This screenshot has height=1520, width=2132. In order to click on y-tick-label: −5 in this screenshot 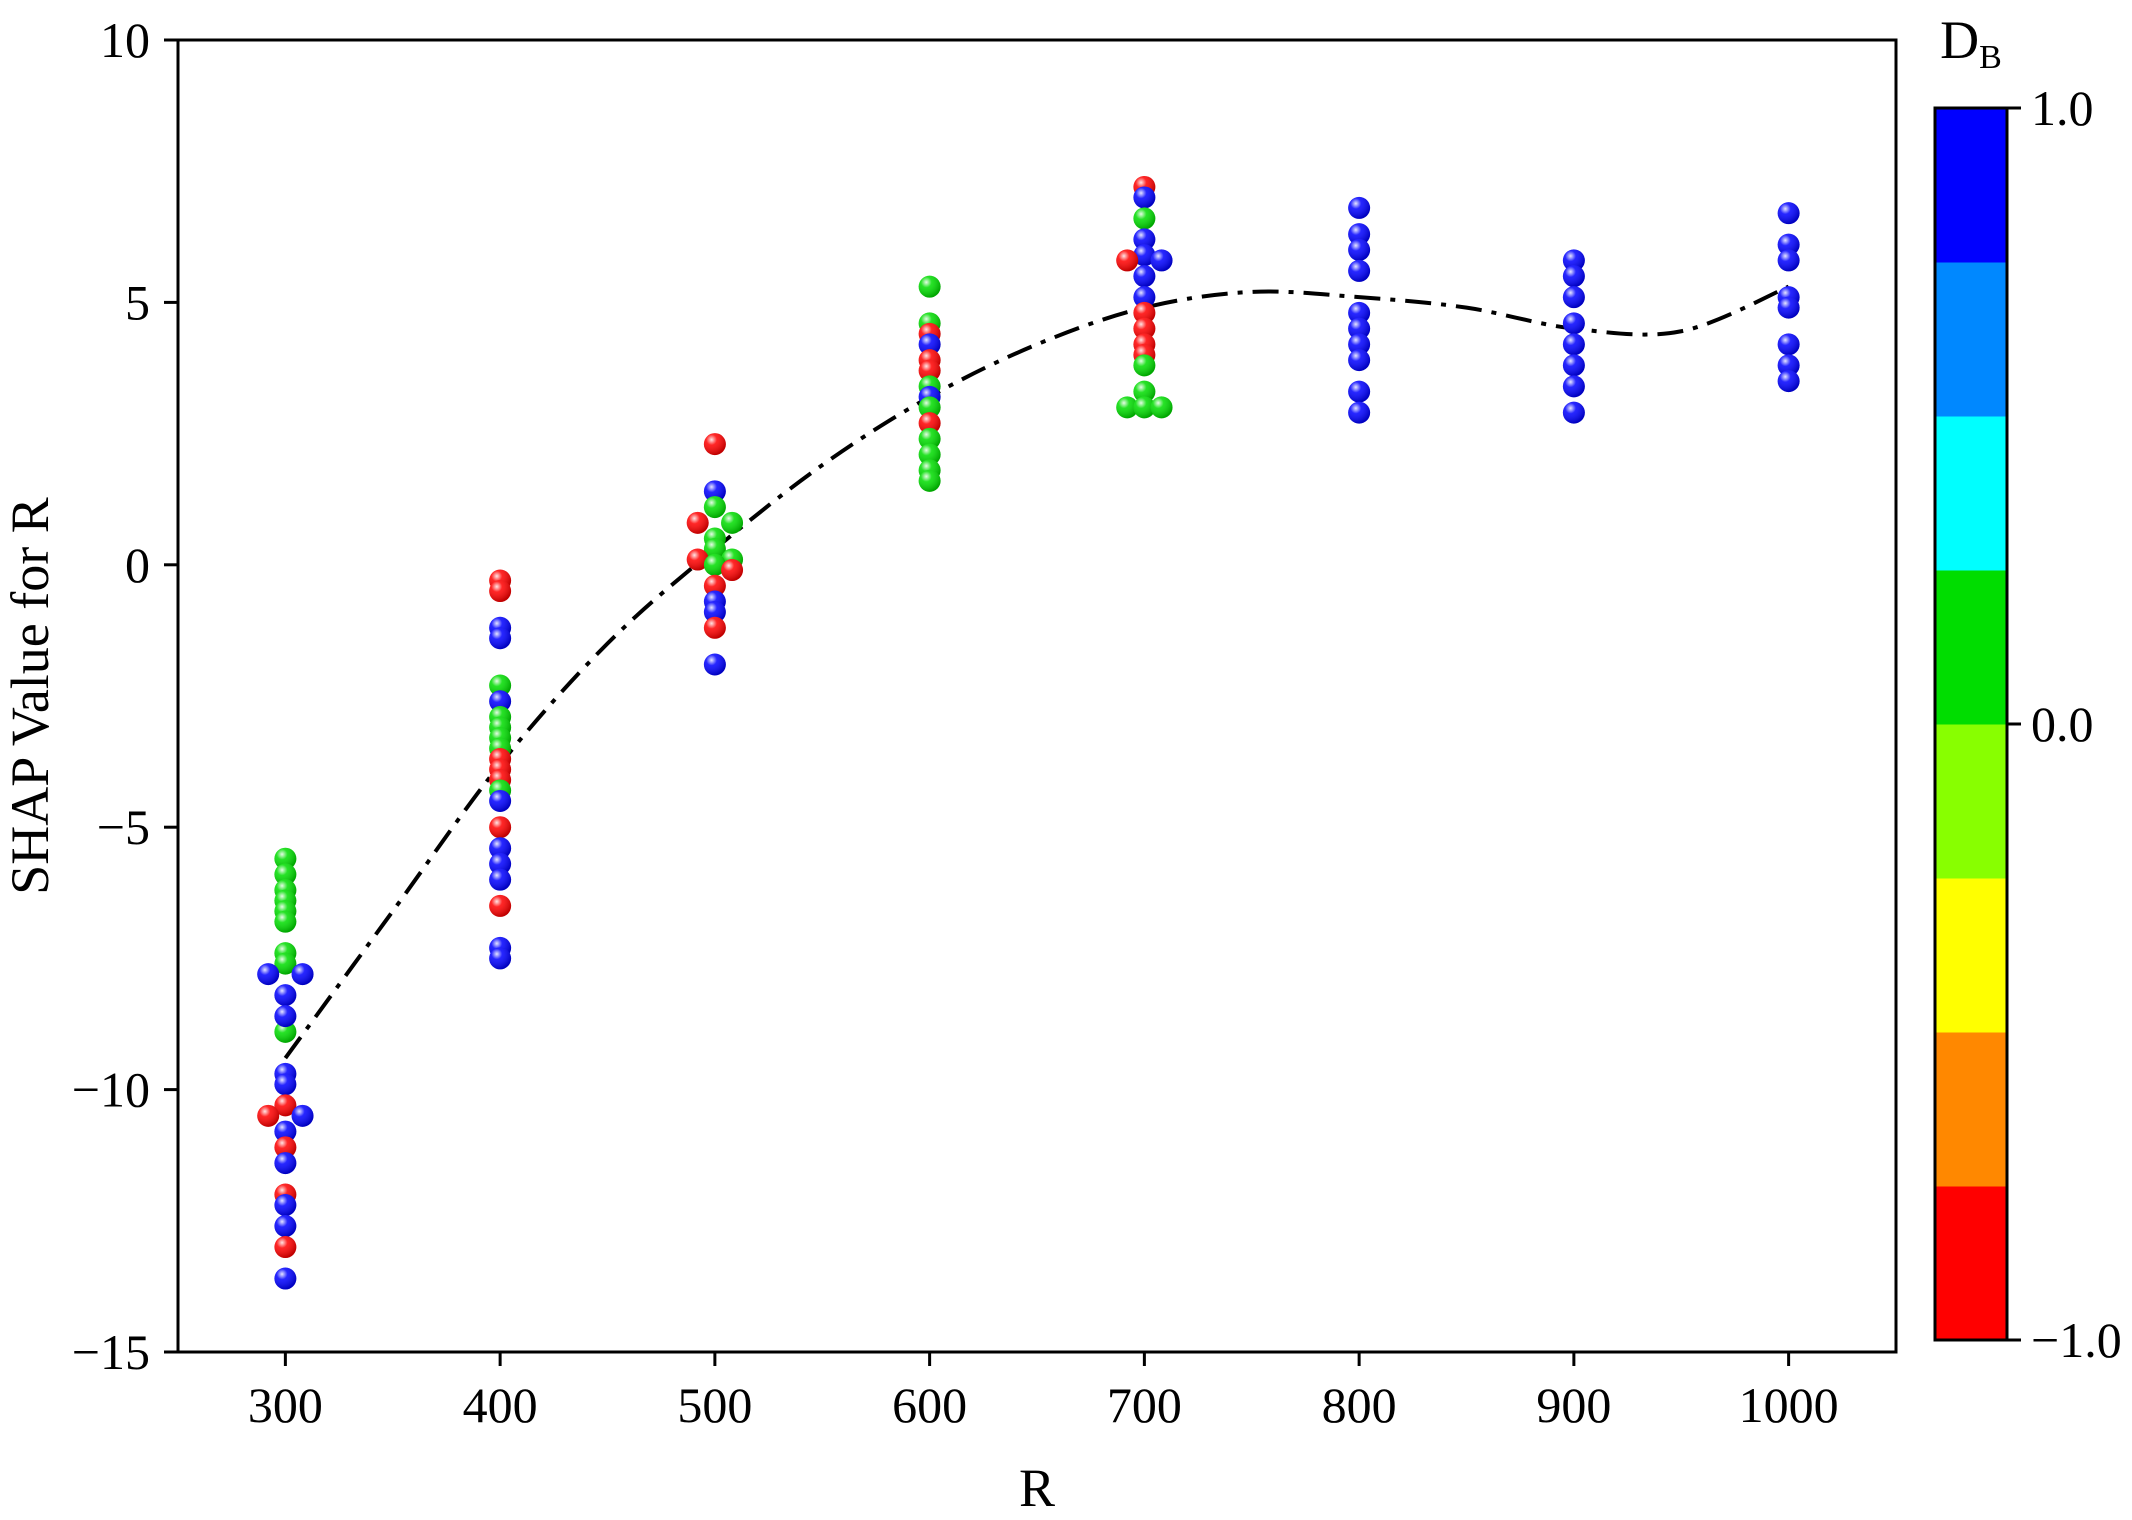, I will do `click(123, 827)`.